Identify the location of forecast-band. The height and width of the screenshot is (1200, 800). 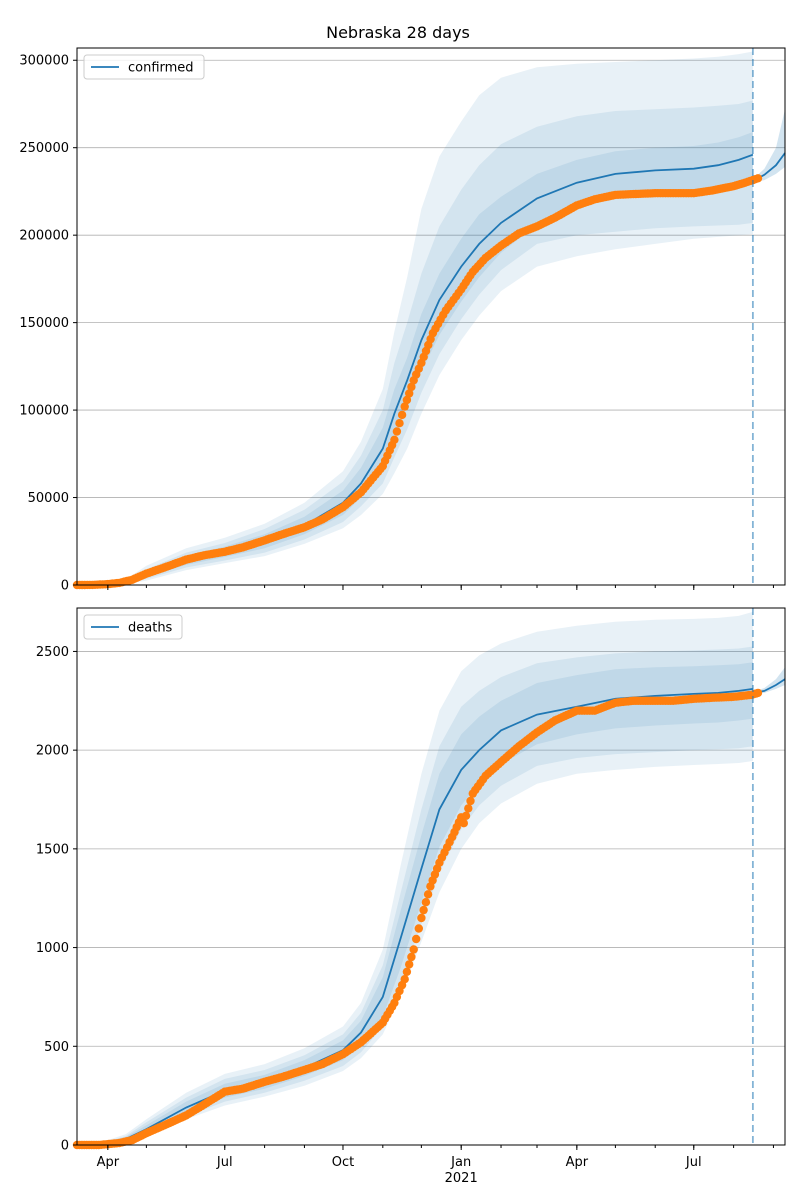
(768, 680).